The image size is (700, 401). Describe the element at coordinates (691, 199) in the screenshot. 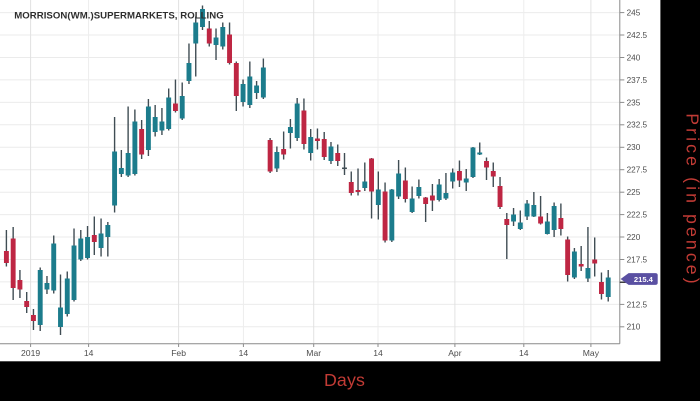

I see `svg-text: Price (in pence)` at that location.